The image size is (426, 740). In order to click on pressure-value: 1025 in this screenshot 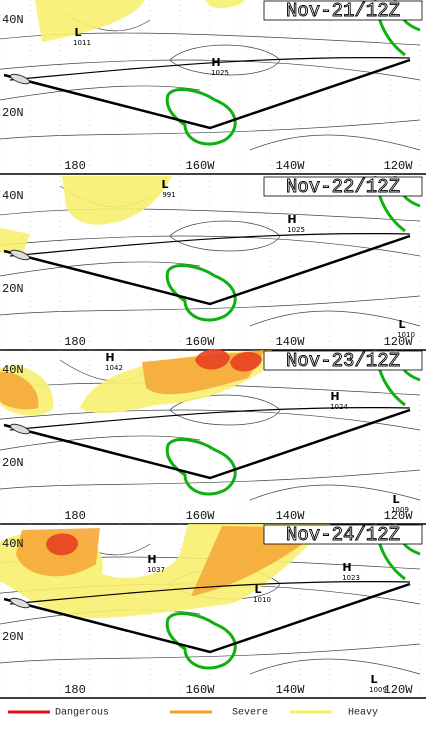, I will do `click(296, 230)`.